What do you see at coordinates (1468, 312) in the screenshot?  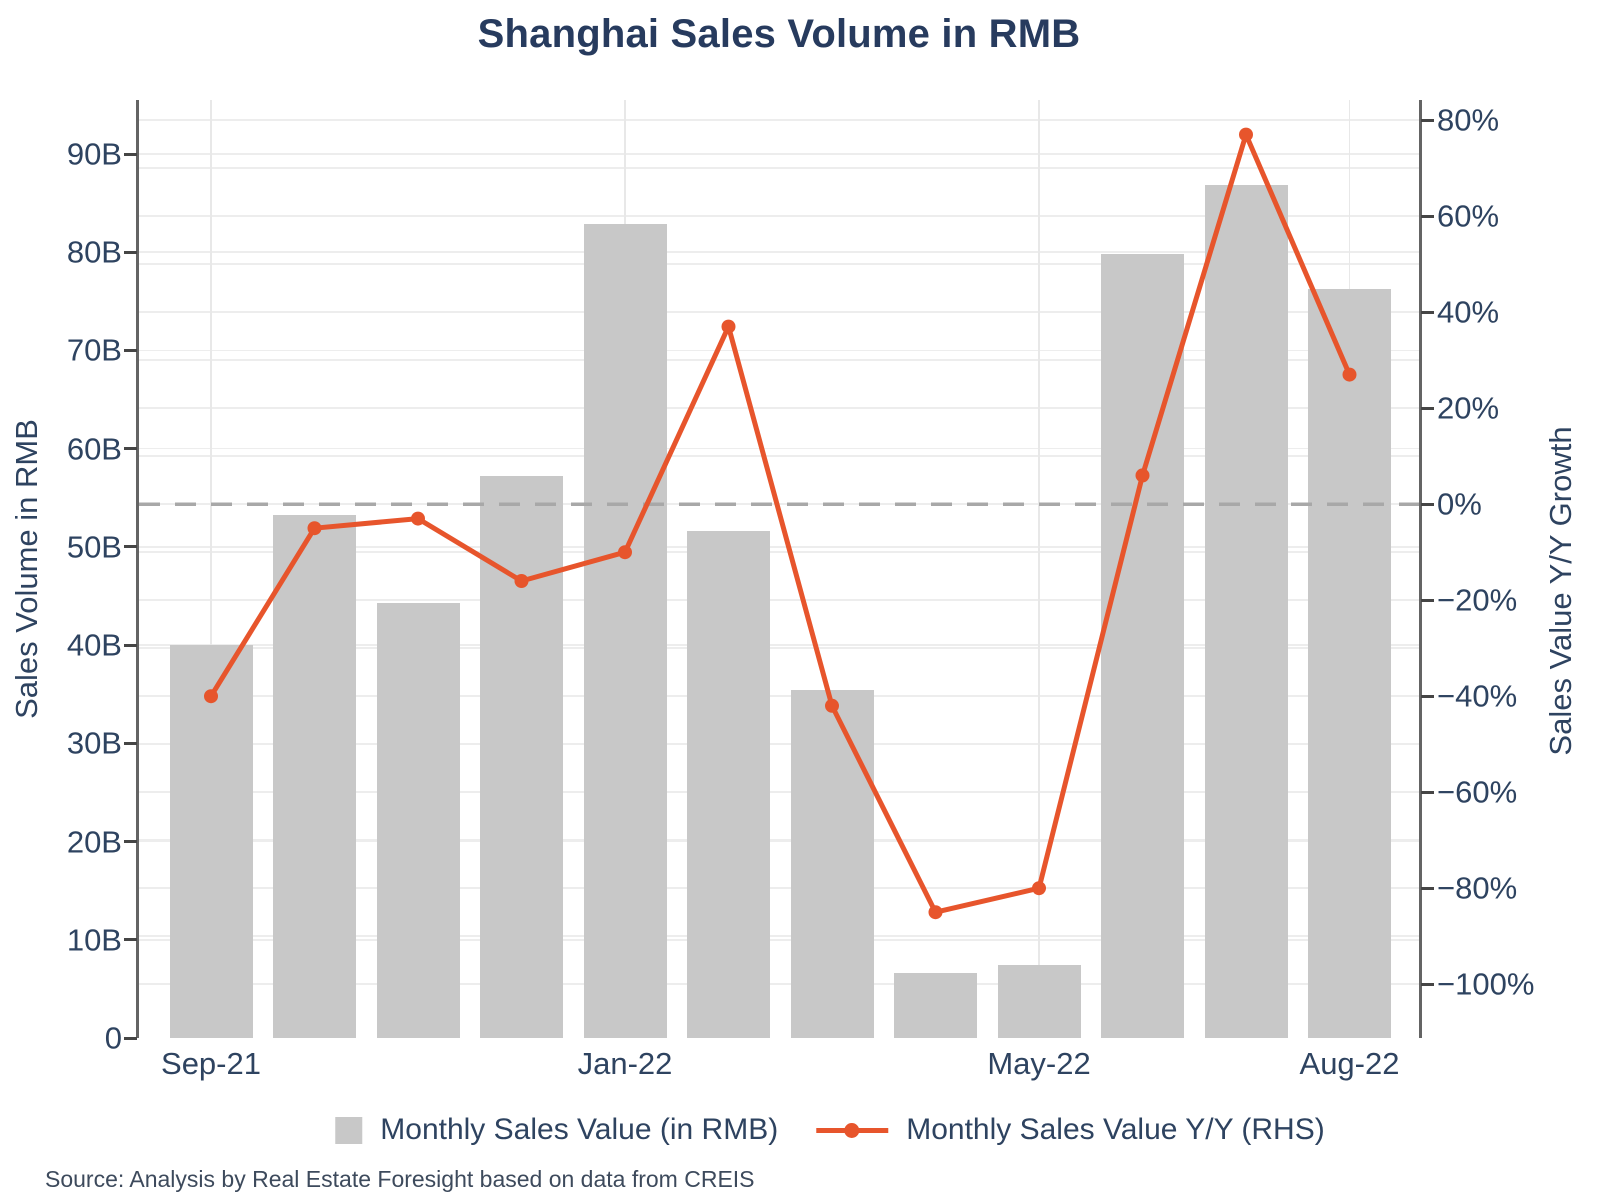 I see `right-tick-label-40%: 40%` at bounding box center [1468, 312].